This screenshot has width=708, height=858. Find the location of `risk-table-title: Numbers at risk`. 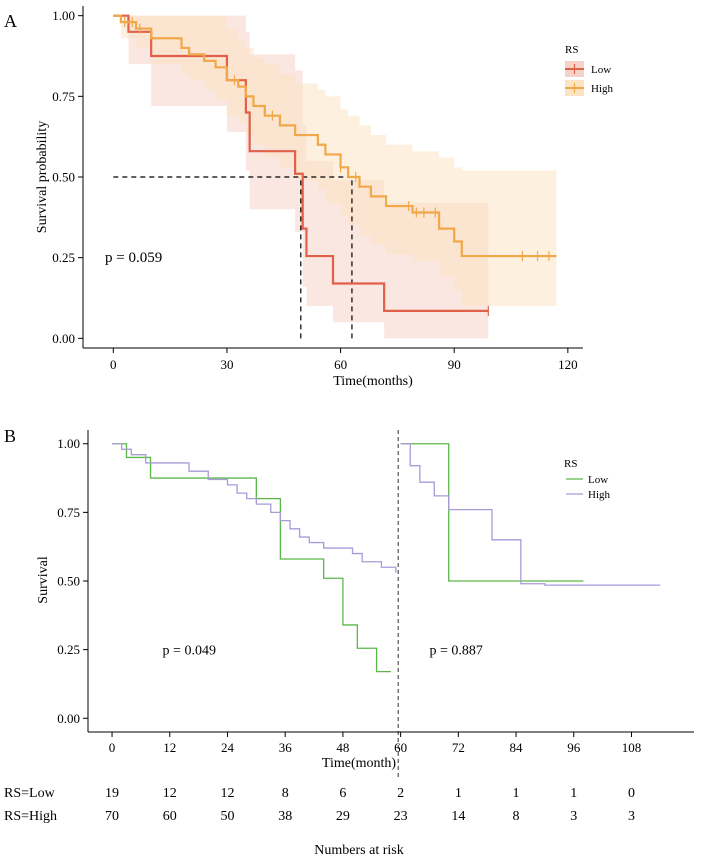

risk-table-title: Numbers at risk is located at coordinates (358, 850).